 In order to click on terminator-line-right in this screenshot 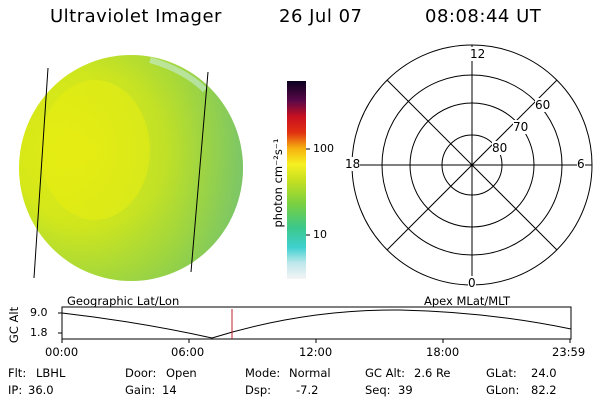, I will do `click(199, 172)`.